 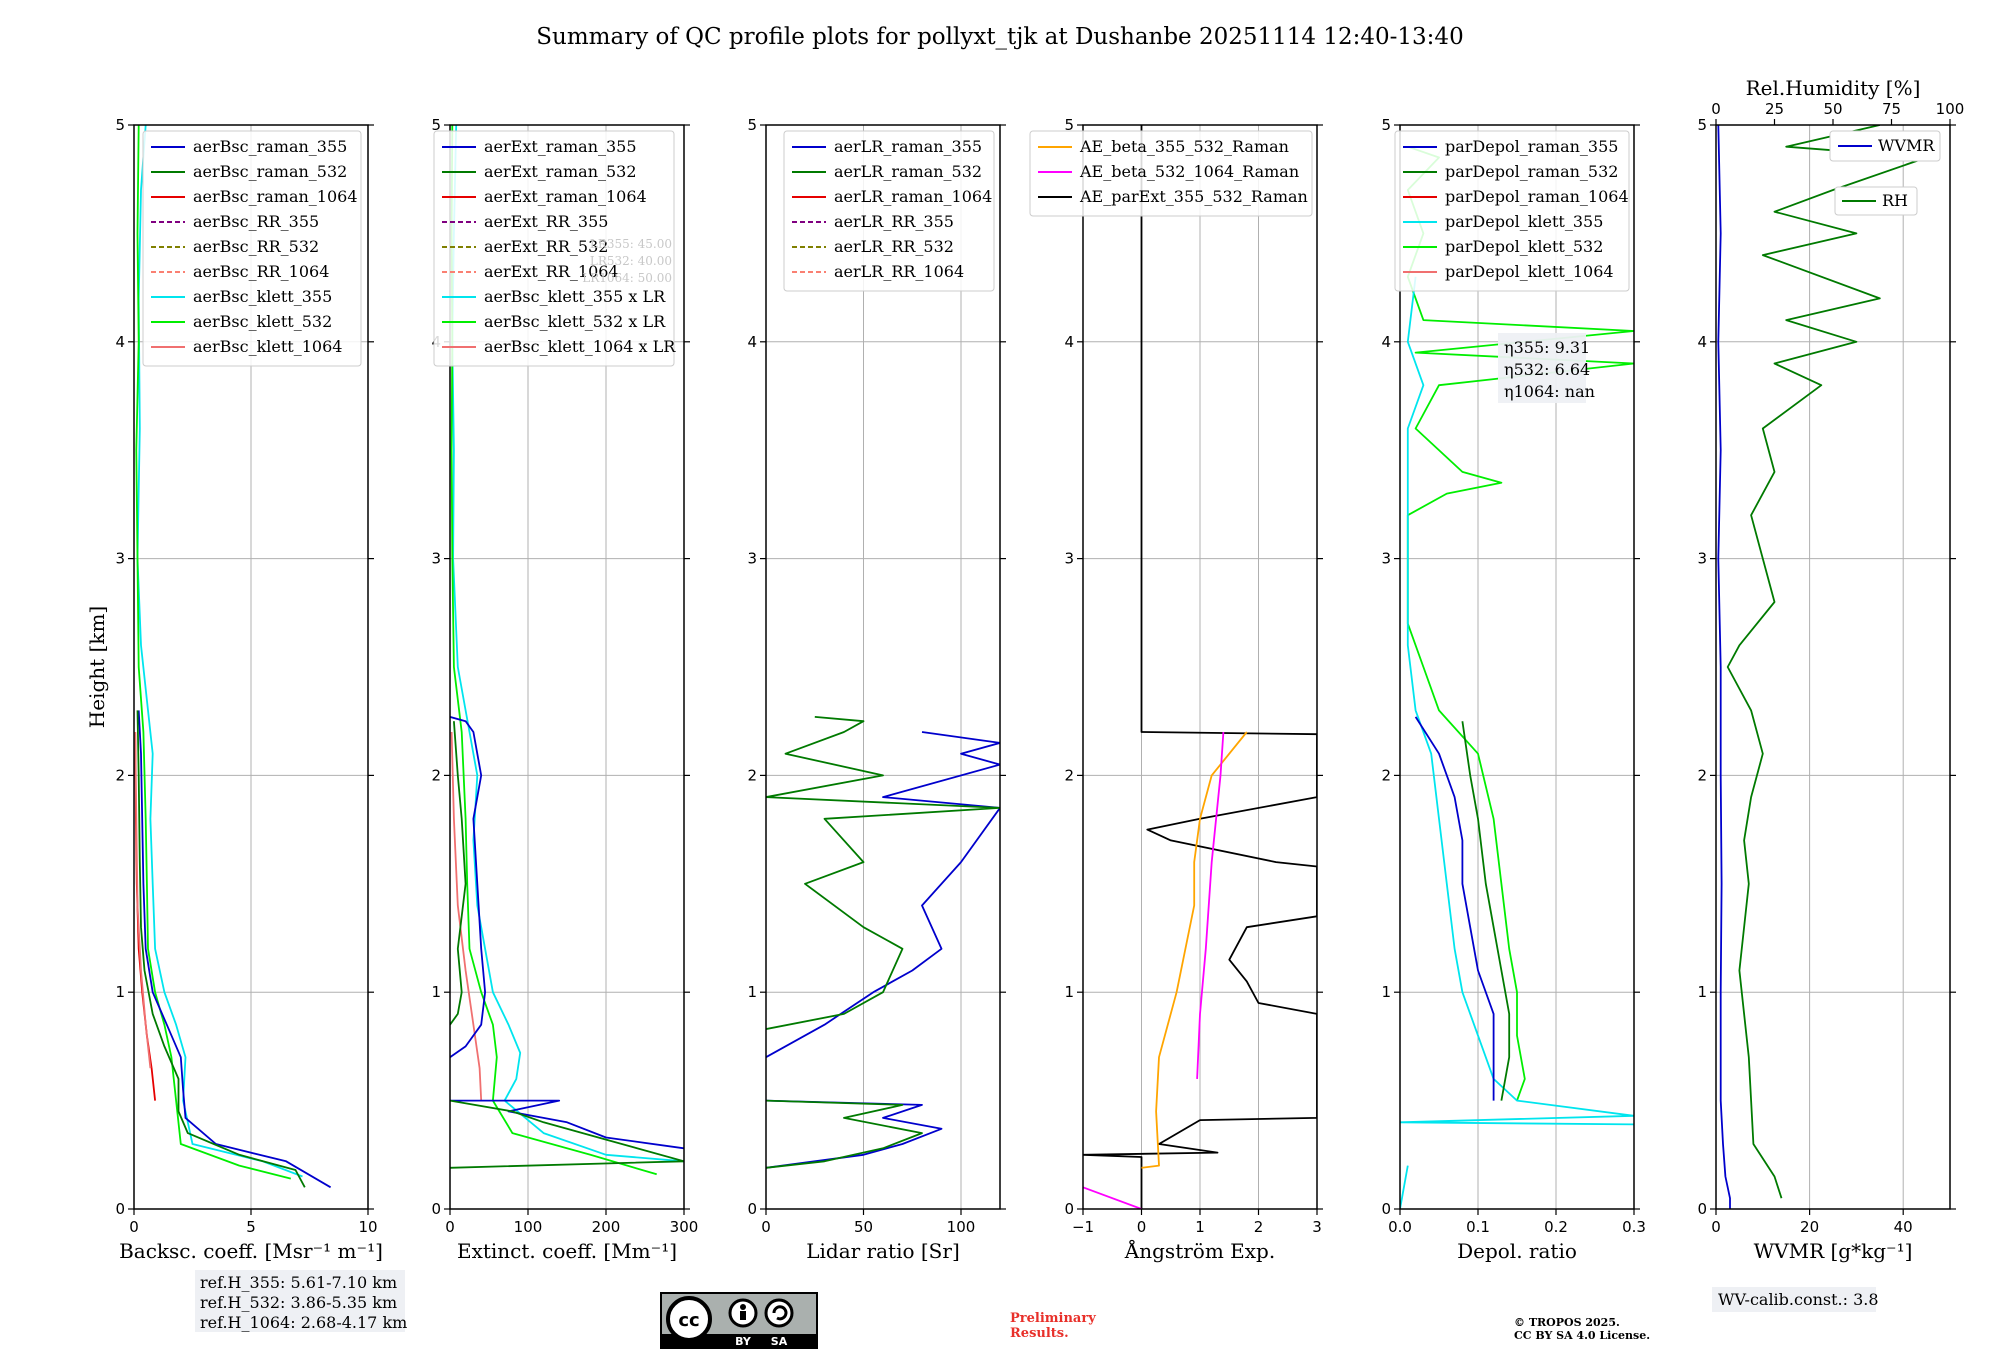 What do you see at coordinates (1039, 1333) in the screenshot?
I see `preliminary-line-2: Results.` at bounding box center [1039, 1333].